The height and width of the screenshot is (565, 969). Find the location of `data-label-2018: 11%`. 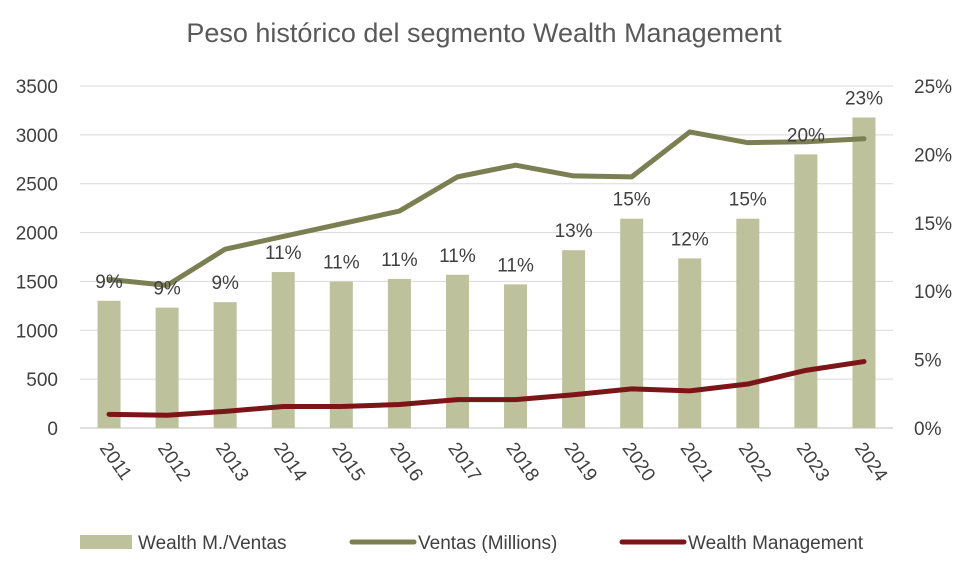

data-label-2018: 11% is located at coordinates (515, 265).